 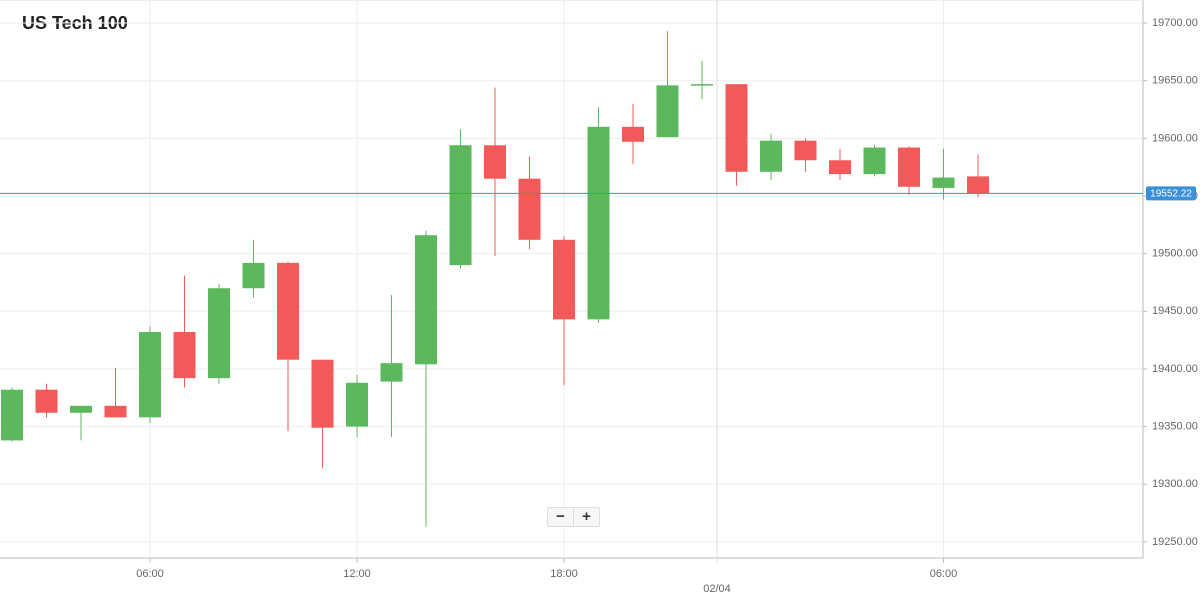 What do you see at coordinates (1175, 426) in the screenshot?
I see `y-tick-label: 19350.00` at bounding box center [1175, 426].